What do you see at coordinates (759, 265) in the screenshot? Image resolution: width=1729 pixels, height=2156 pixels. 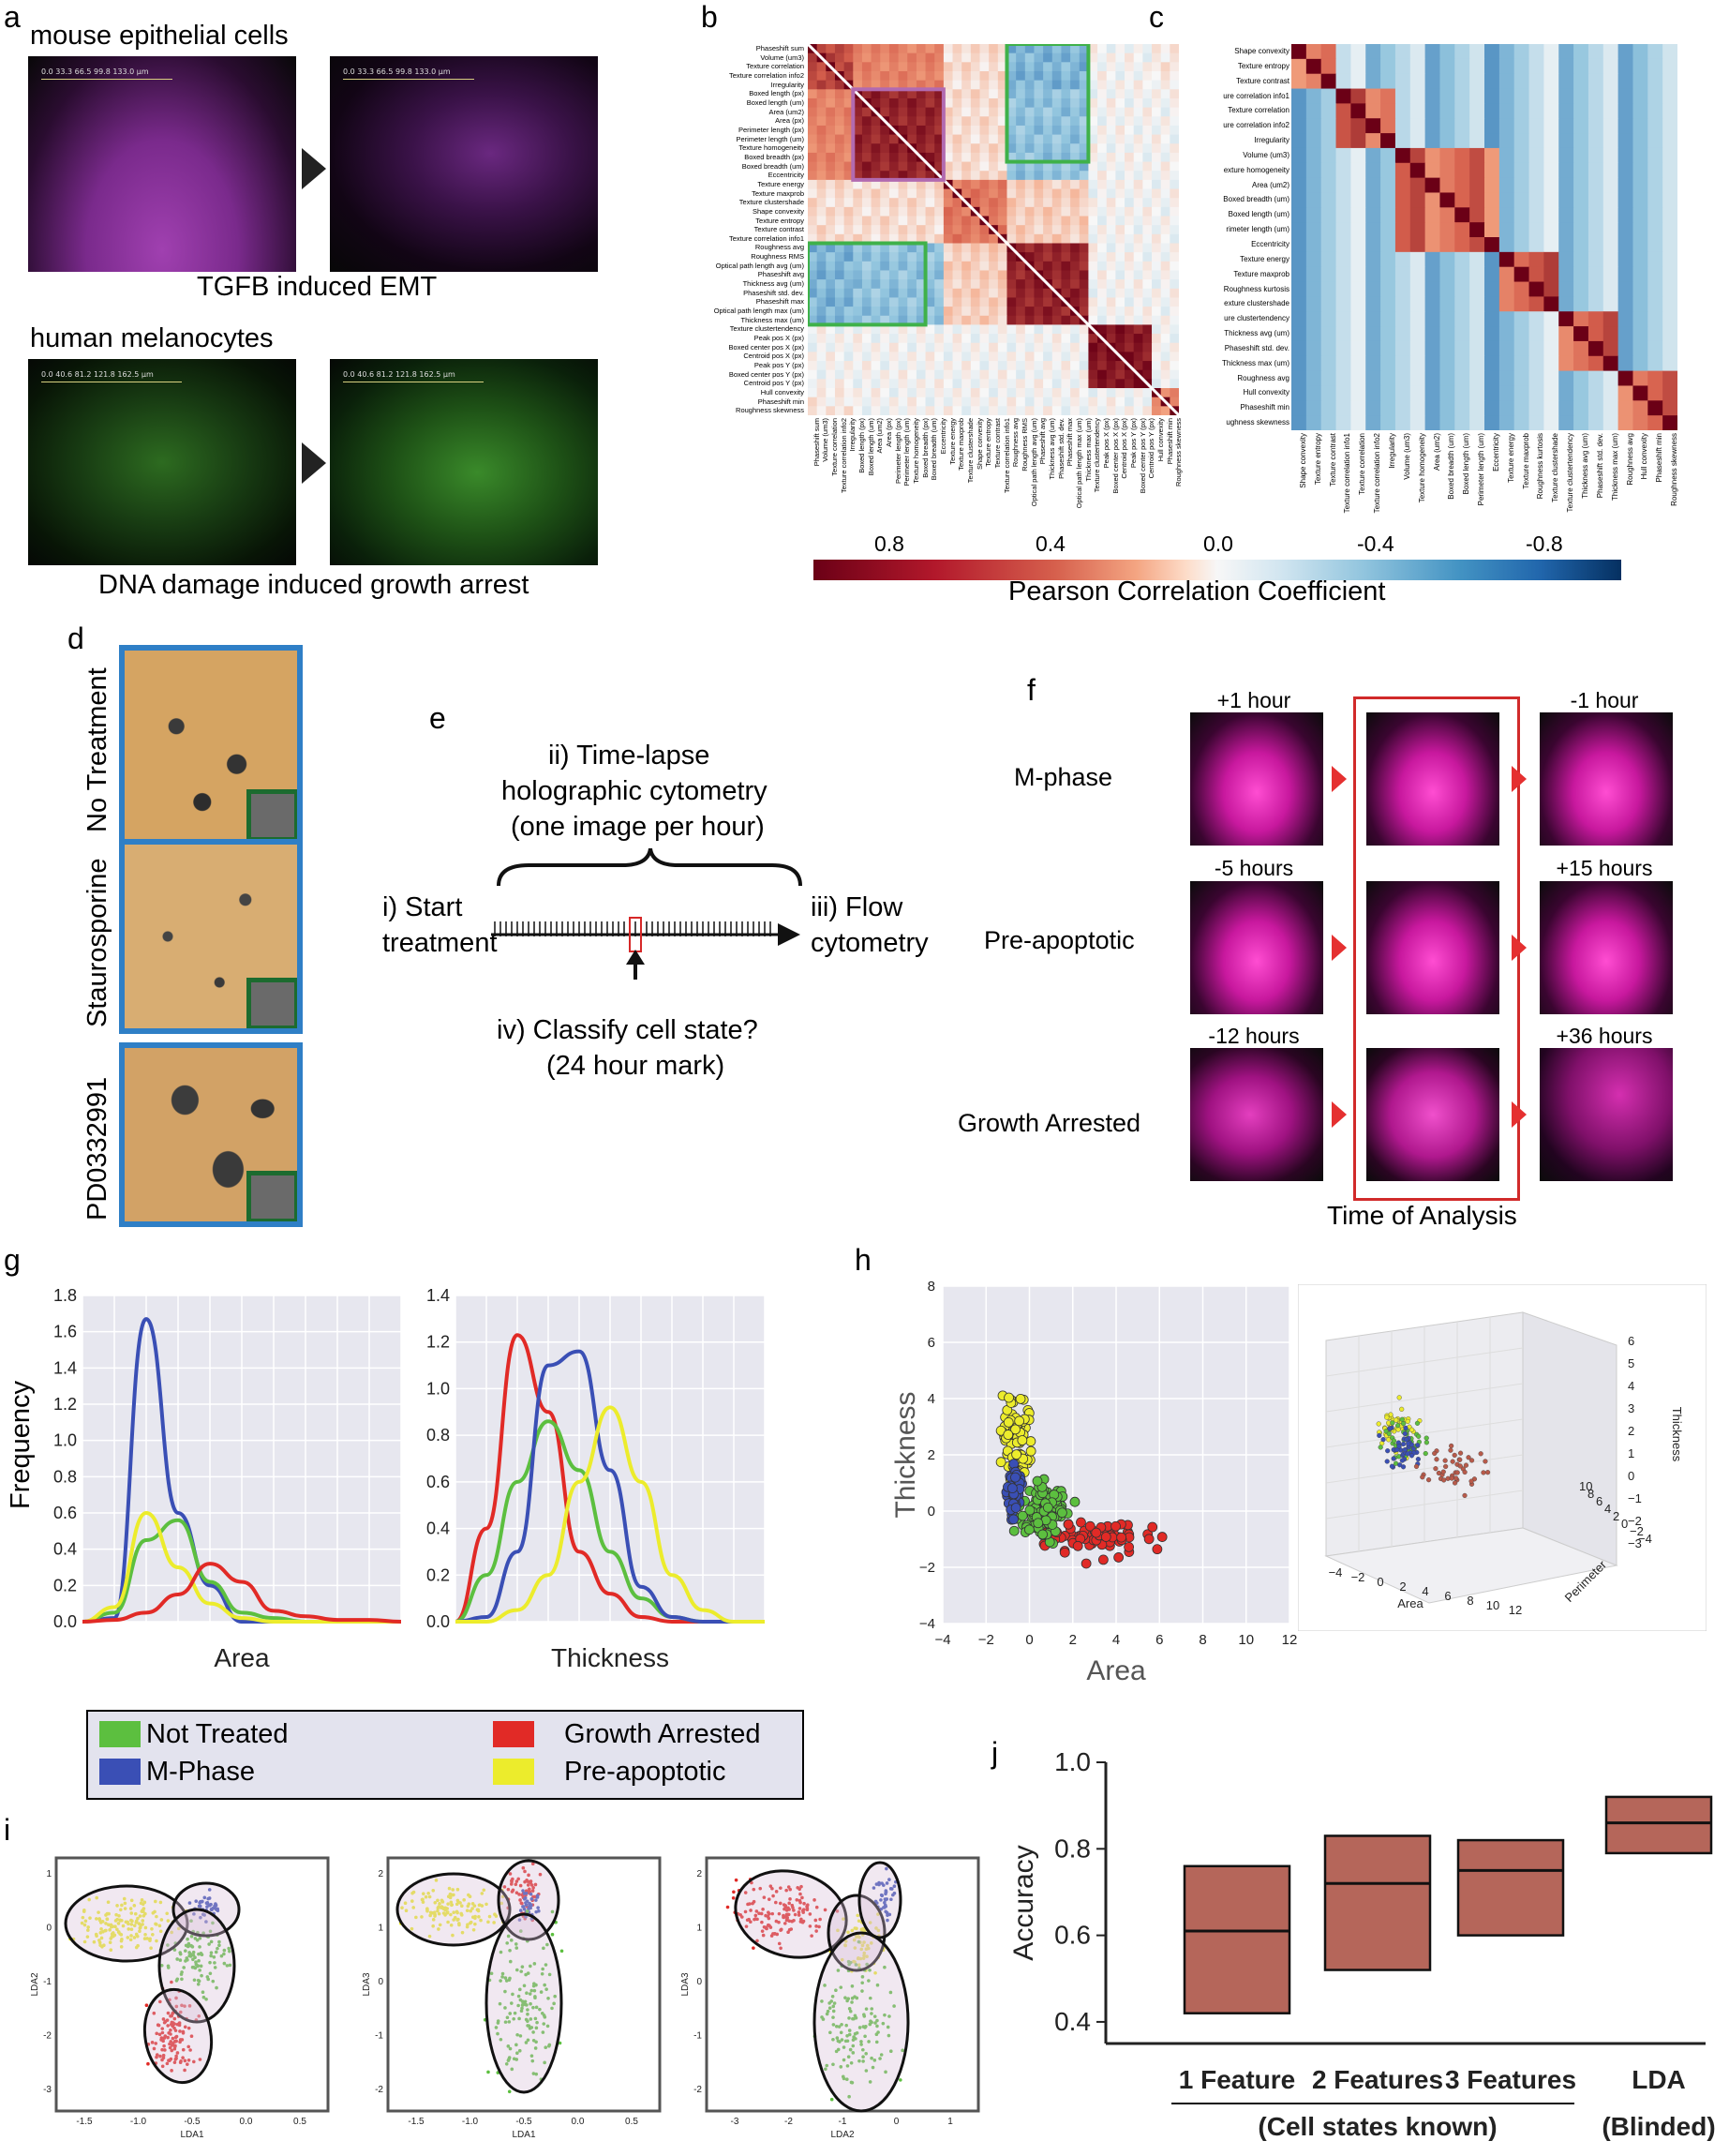 I see `heat-row-label: Optical path length avg (um)` at bounding box center [759, 265].